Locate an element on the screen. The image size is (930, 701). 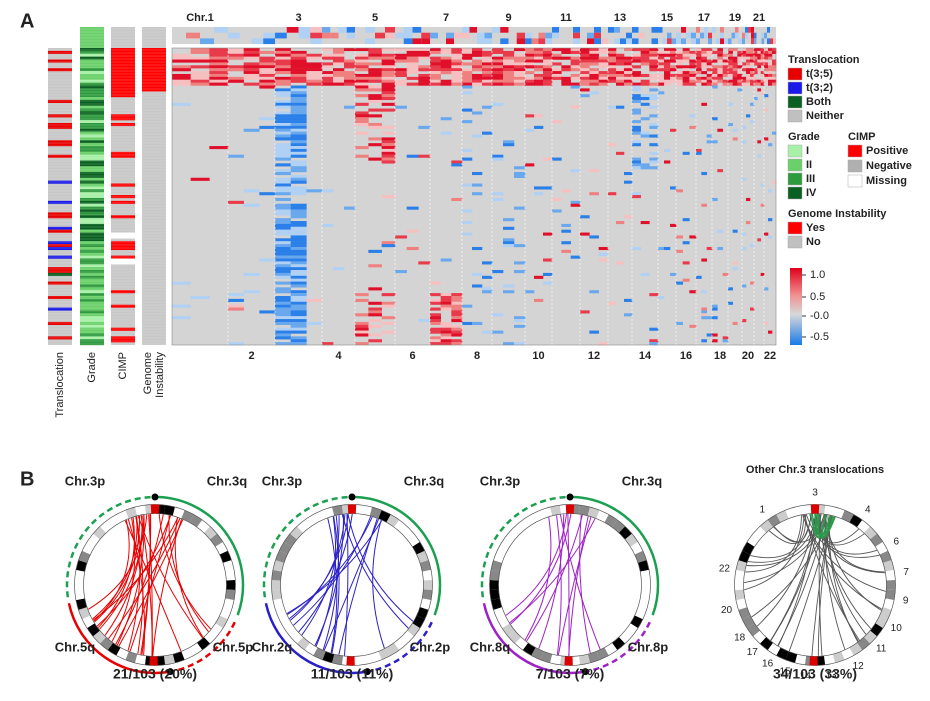
chrom-label: 13 is located at coordinates (831, 675).